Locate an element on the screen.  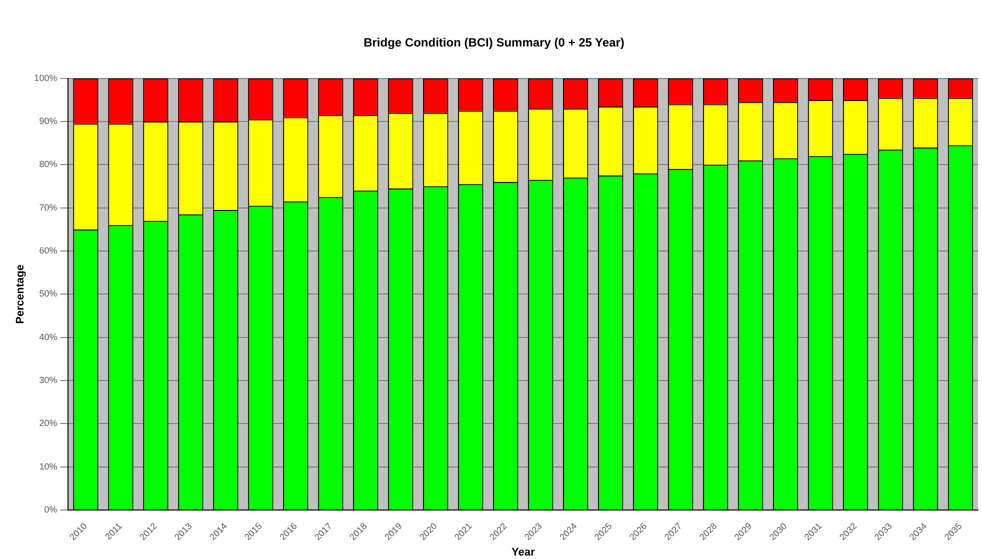
y-axis-title: Percentage is located at coordinates (20, 294).